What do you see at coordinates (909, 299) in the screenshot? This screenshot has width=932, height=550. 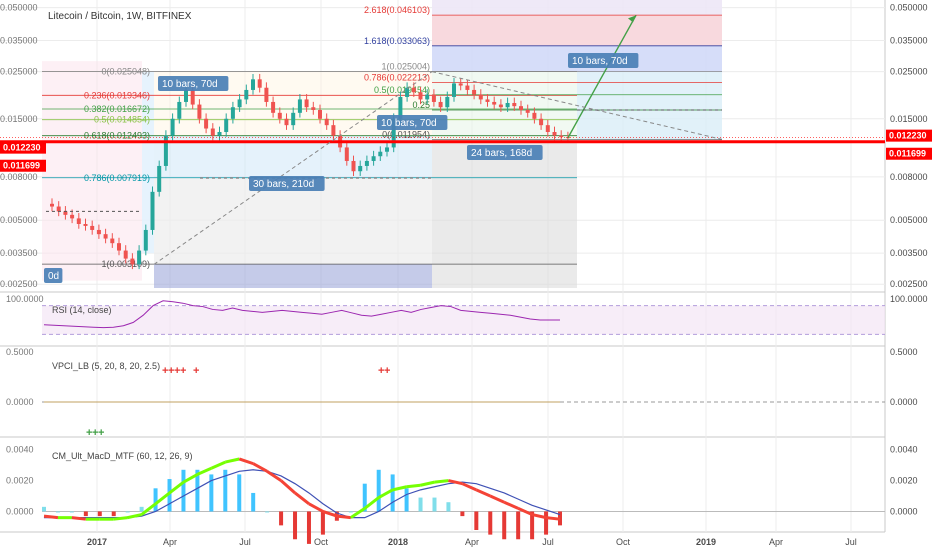 I see `rsi-axis-tick: 100.0000` at bounding box center [909, 299].